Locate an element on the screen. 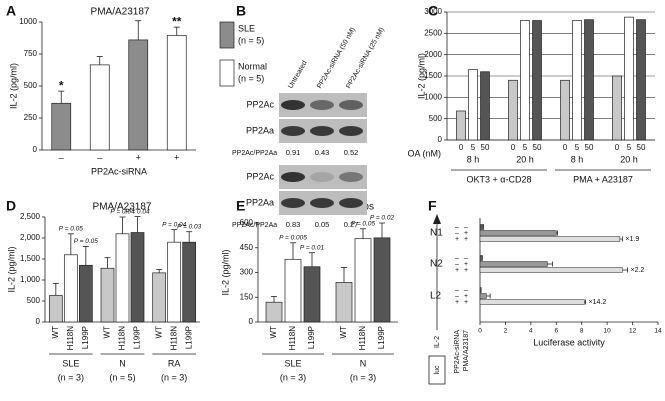 The width and height of the screenshot is (665, 401). reporter-box is located at coordinates (437, 370).